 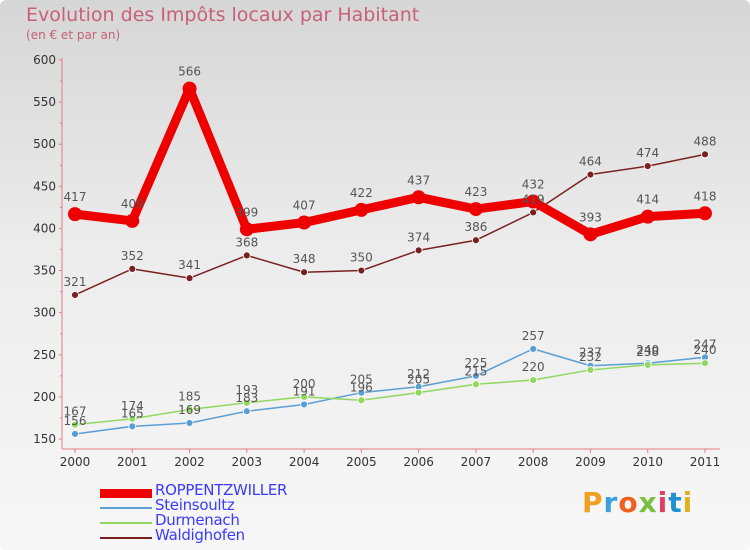 What do you see at coordinates (675, 502) in the screenshot?
I see `logo-letter: t` at bounding box center [675, 502].